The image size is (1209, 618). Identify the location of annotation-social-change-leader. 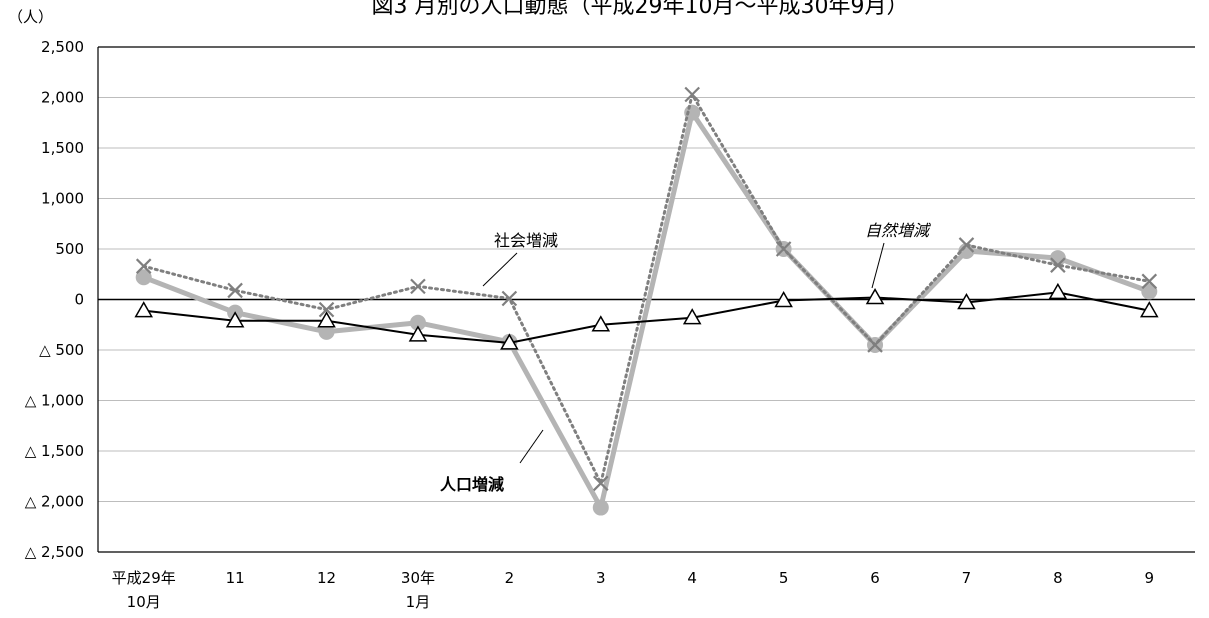
(500, 269).